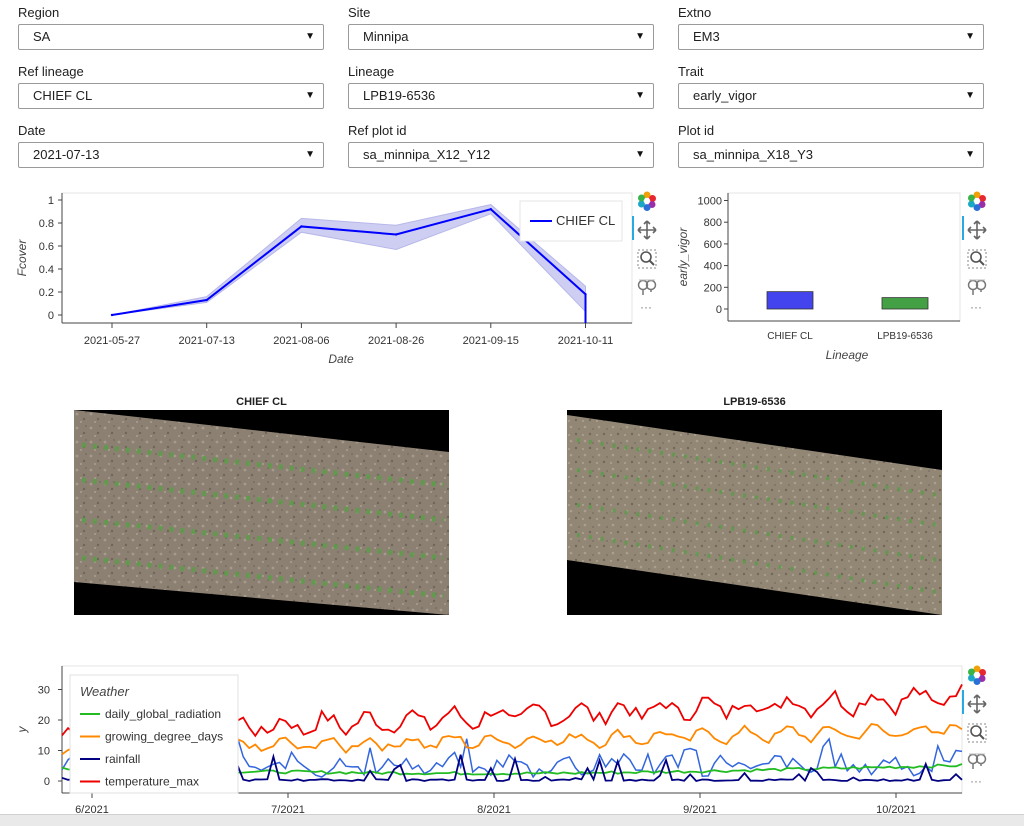 The height and width of the screenshot is (826, 1024). What do you see at coordinates (713, 223) in the screenshot?
I see `y-tick-label: 800` at bounding box center [713, 223].